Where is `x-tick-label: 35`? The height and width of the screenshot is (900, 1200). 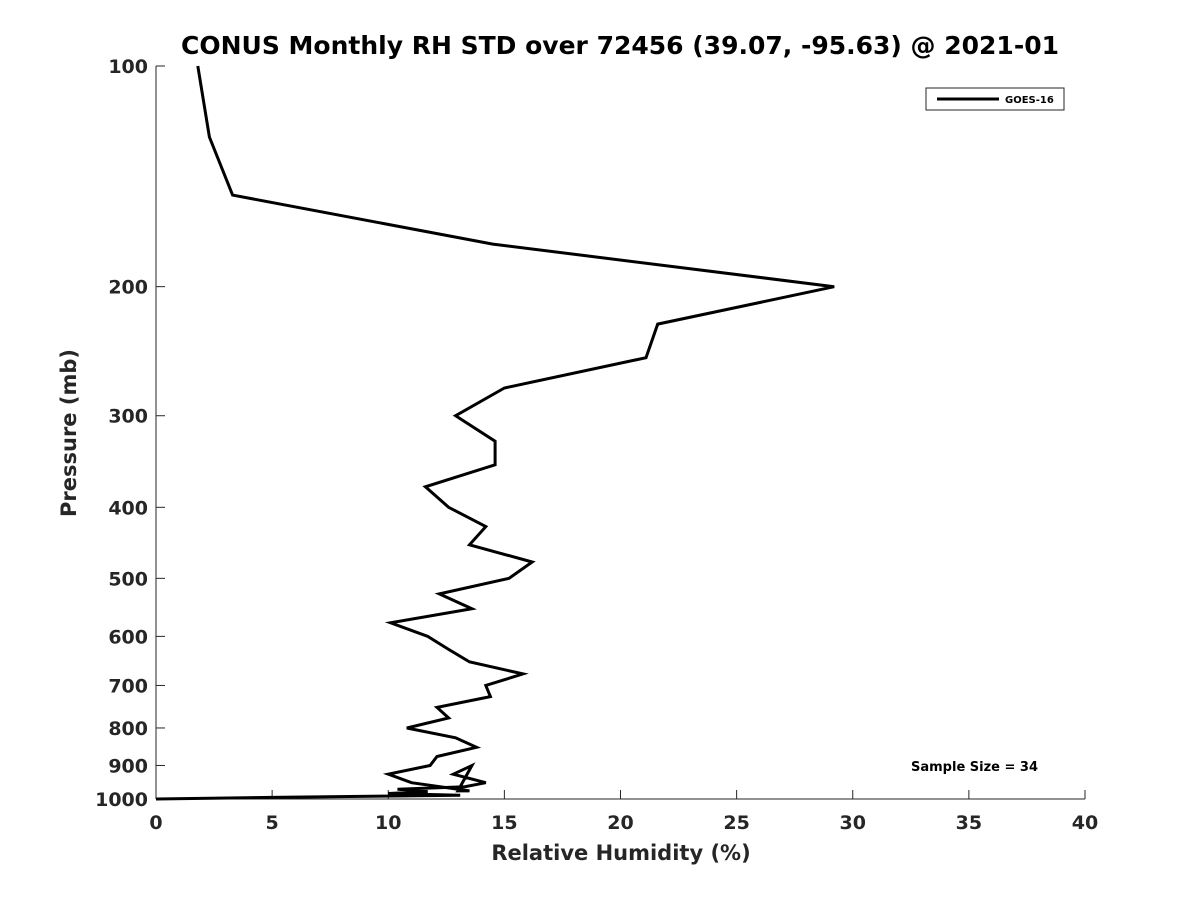
x-tick-label: 35 is located at coordinates (969, 823).